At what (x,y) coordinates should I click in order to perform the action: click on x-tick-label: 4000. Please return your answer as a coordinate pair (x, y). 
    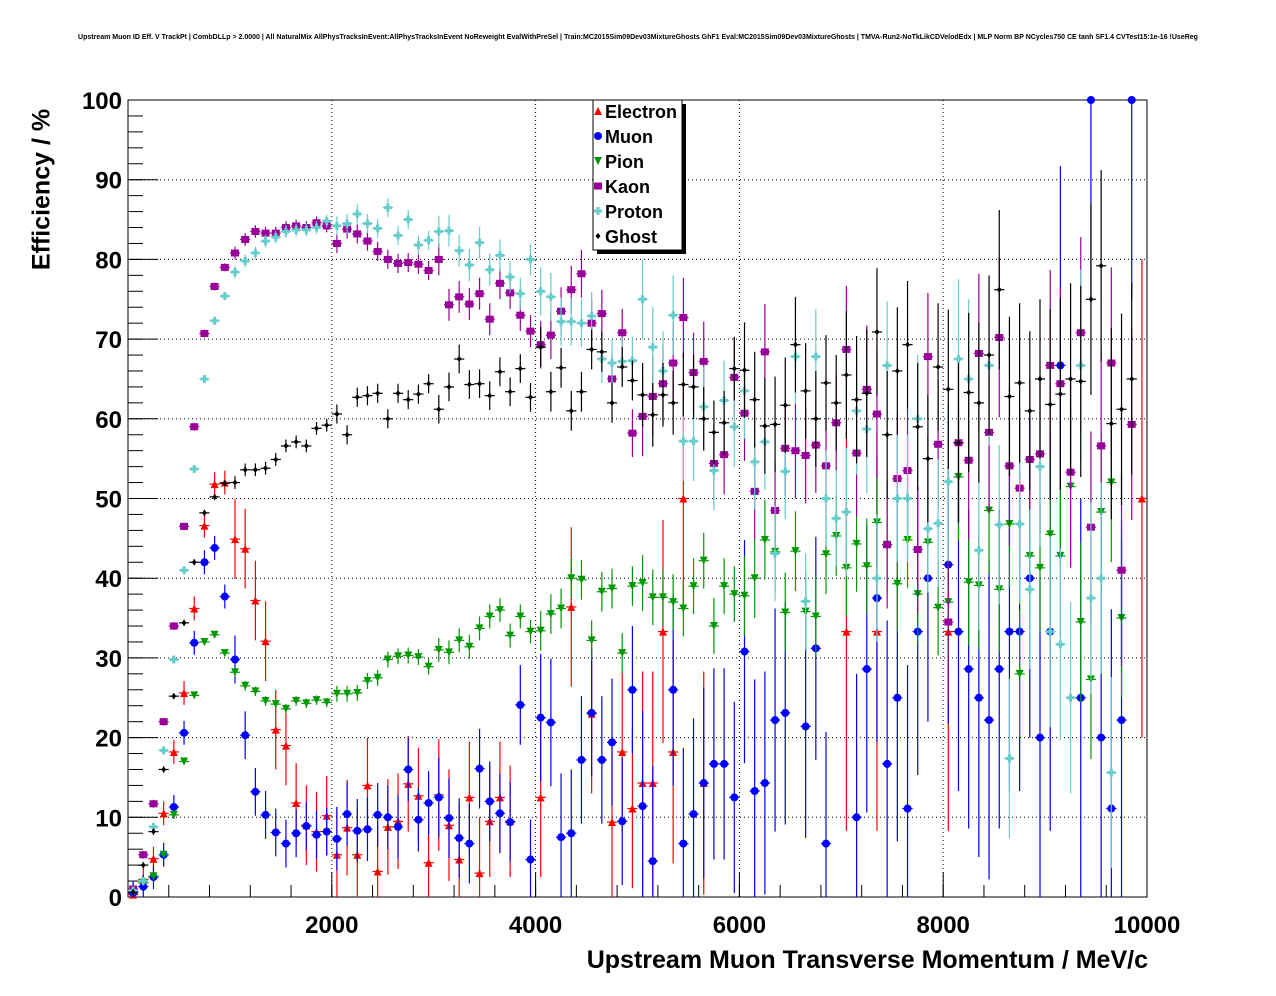
    Looking at the image, I should click on (535, 925).